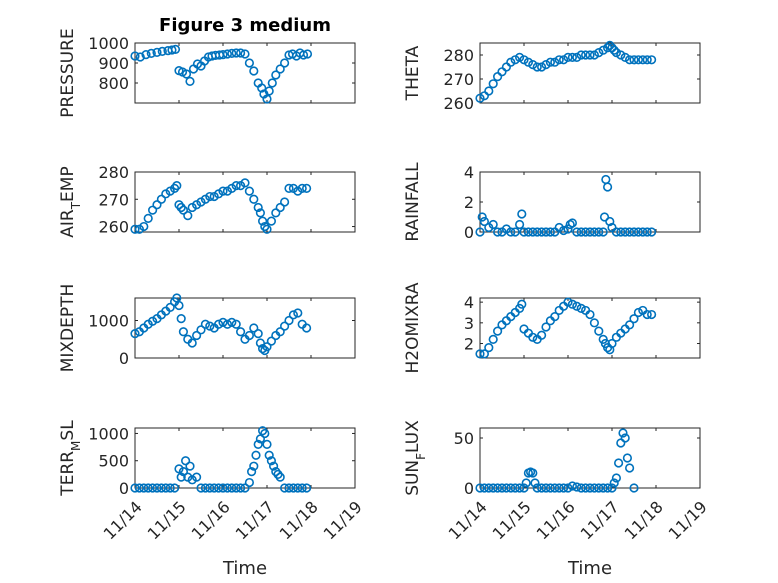 This screenshot has width=778, height=583. I want to click on x-tick-label: 11/17, so click(255, 520).